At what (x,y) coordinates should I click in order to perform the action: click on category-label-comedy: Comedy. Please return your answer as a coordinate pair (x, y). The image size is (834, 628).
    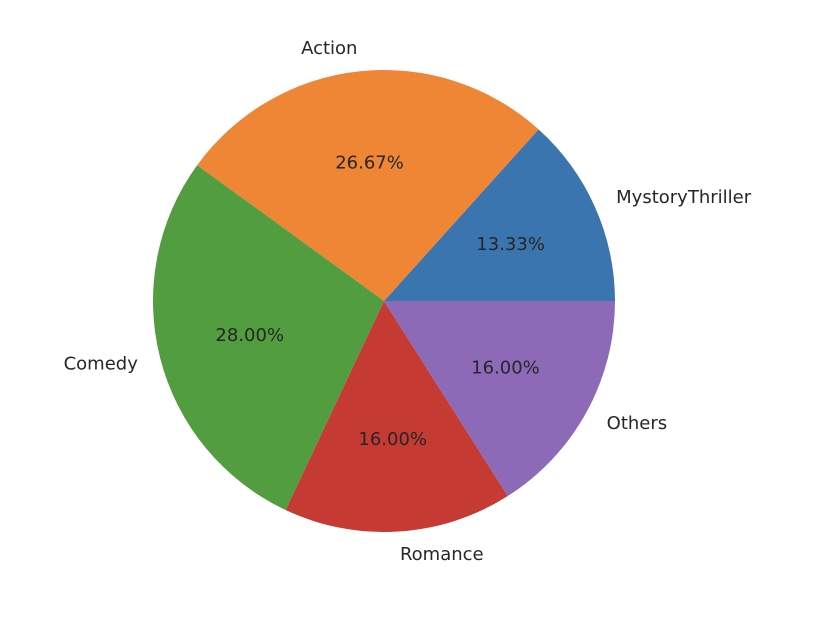
    Looking at the image, I should click on (101, 364).